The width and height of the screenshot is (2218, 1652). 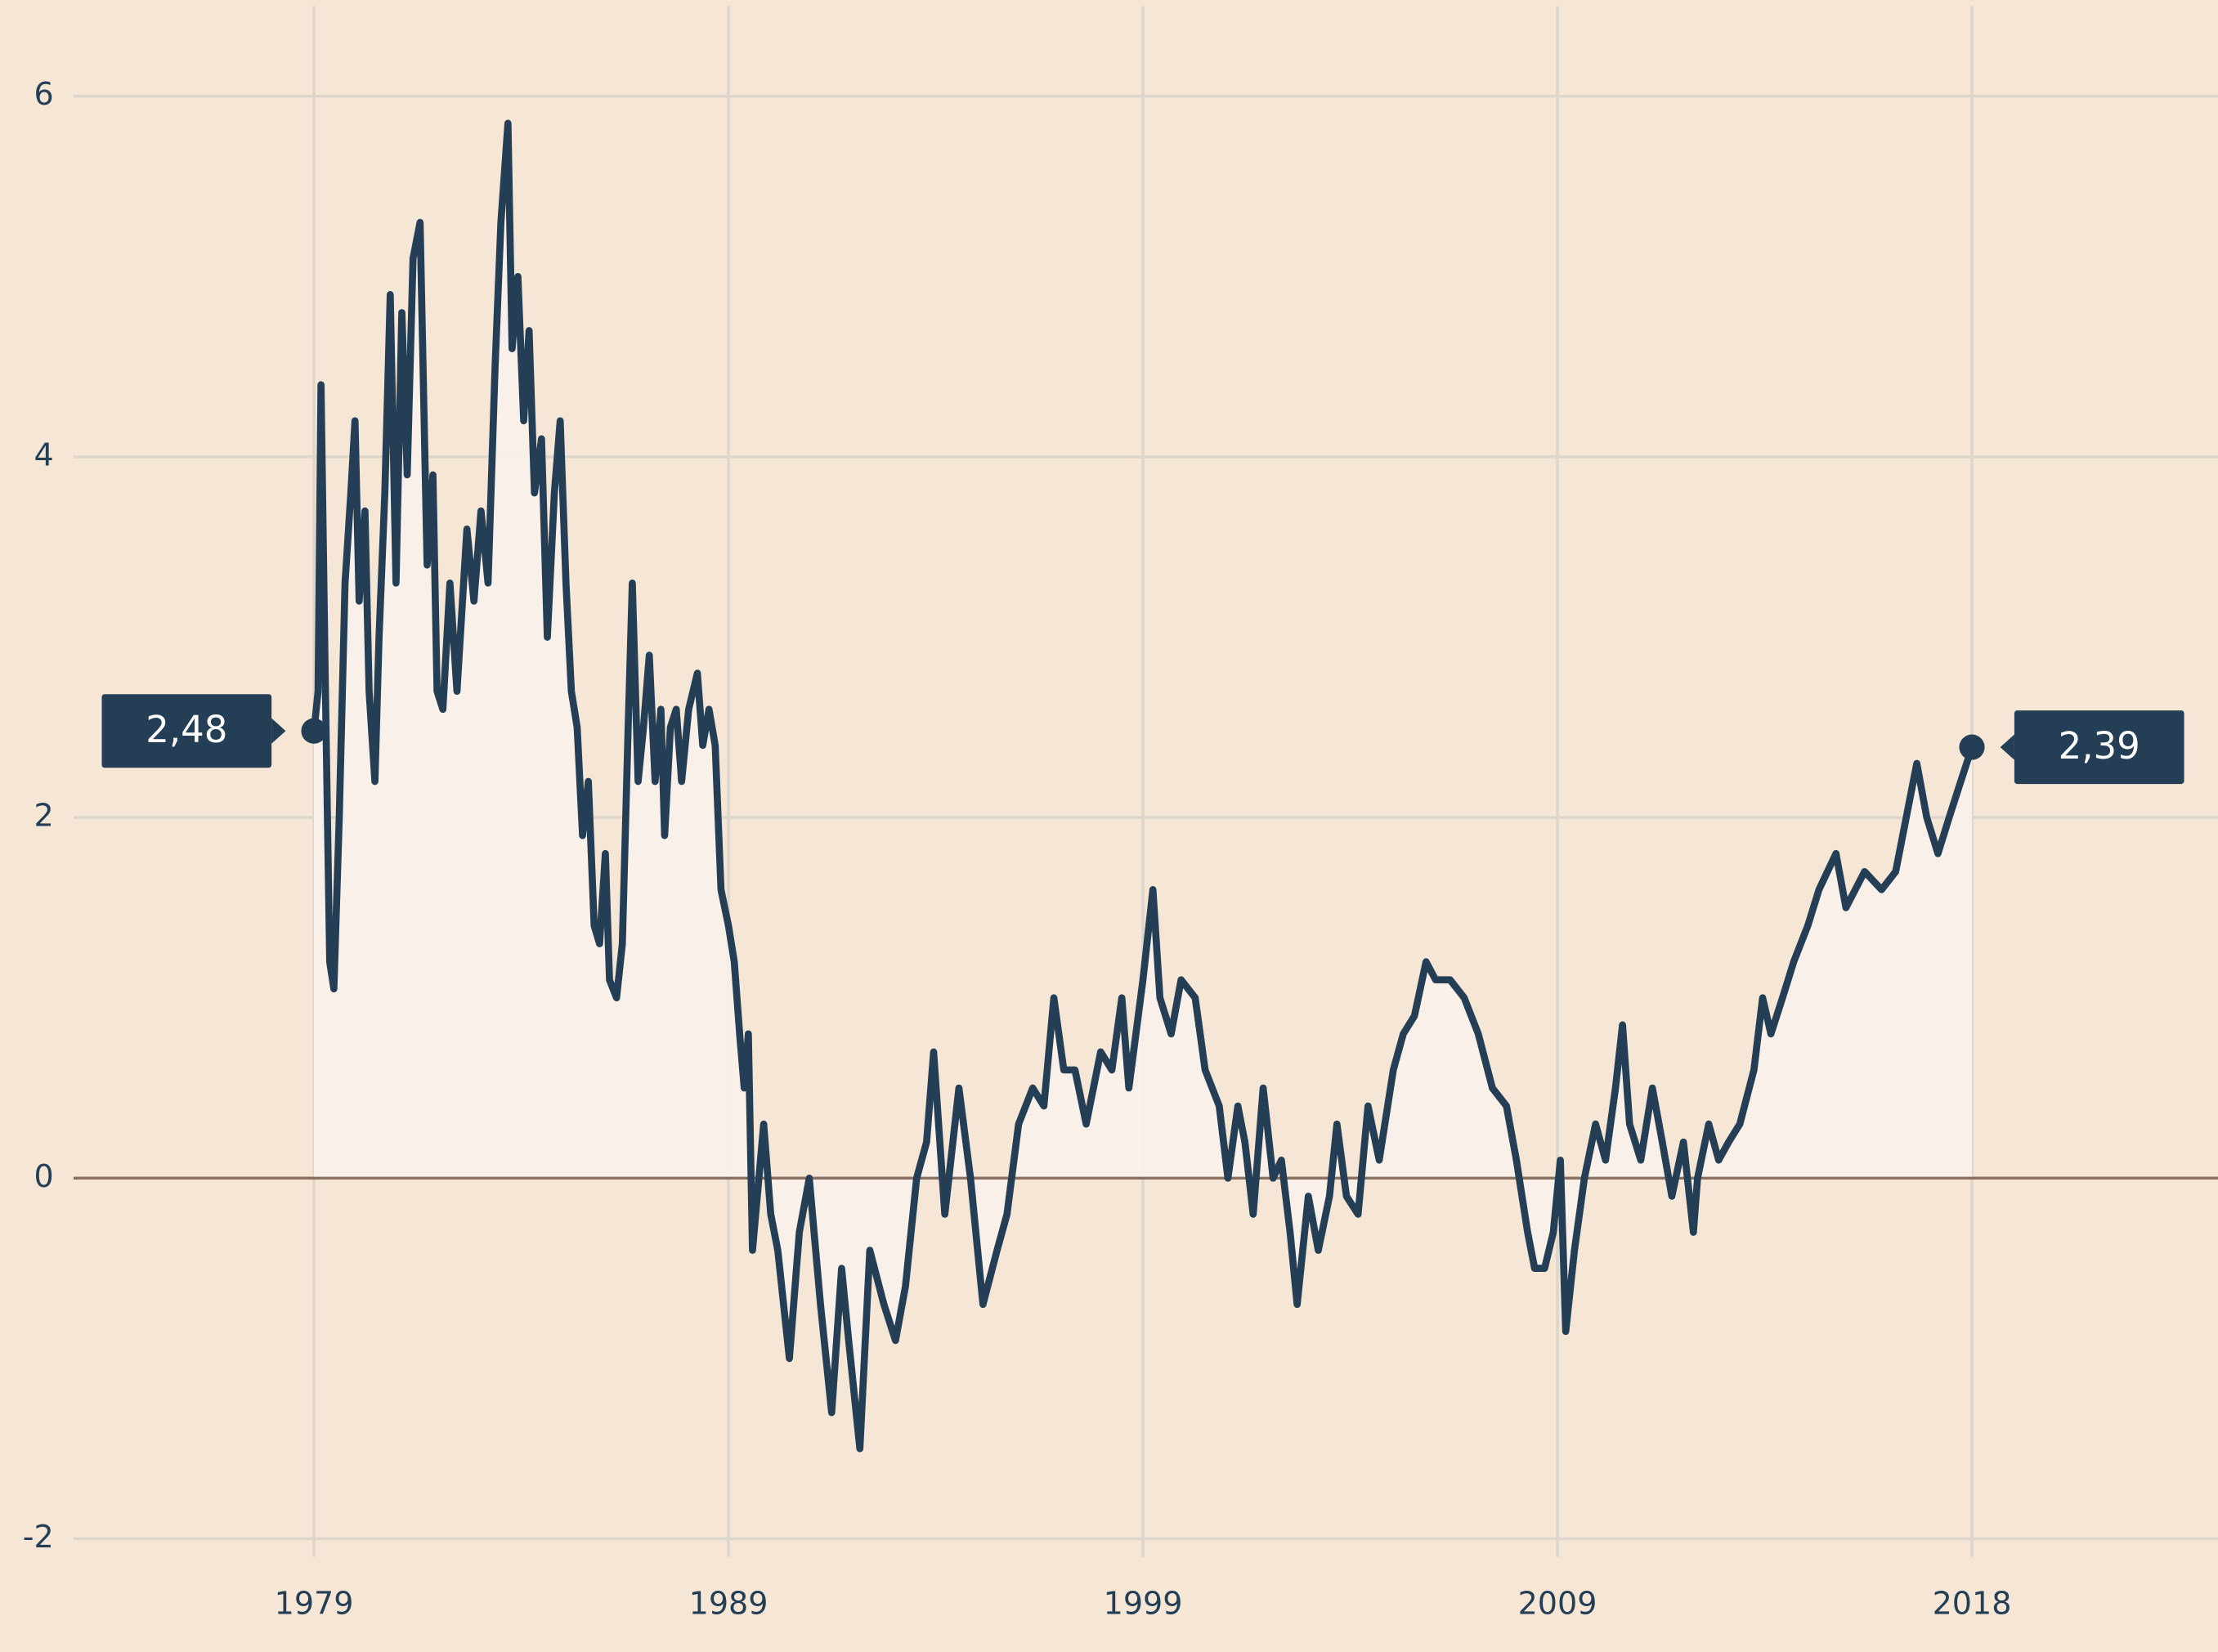 I want to click on y-tick-label: 2, so click(x=44, y=816).